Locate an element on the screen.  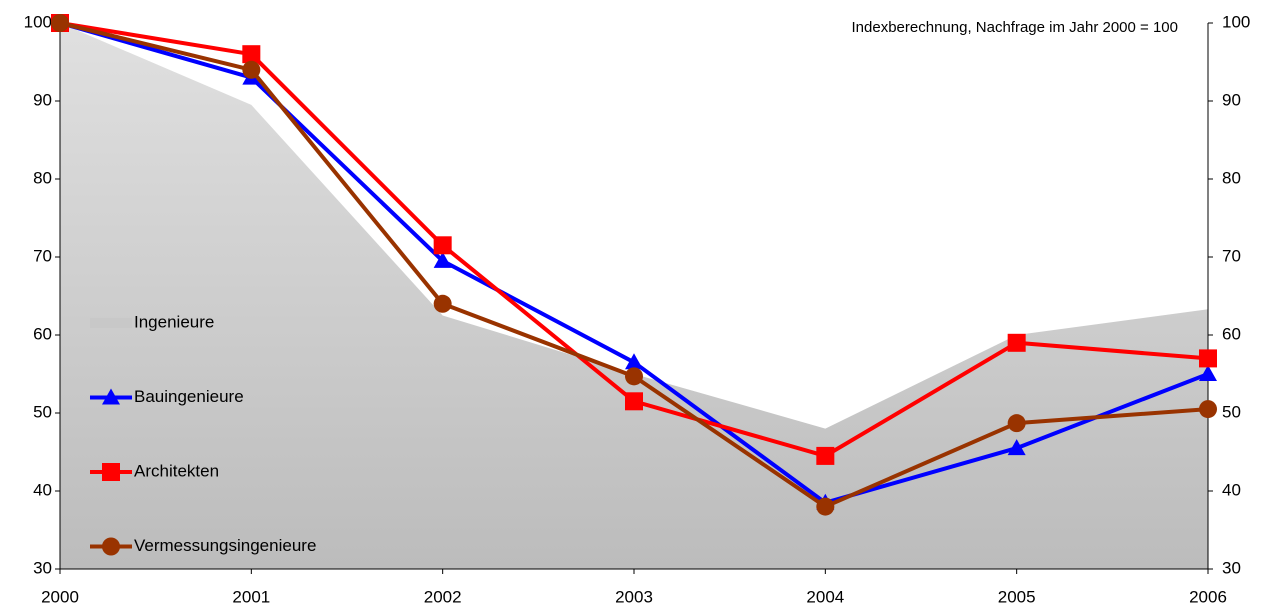
y2-tick-label: 40 is located at coordinates (1231, 489).